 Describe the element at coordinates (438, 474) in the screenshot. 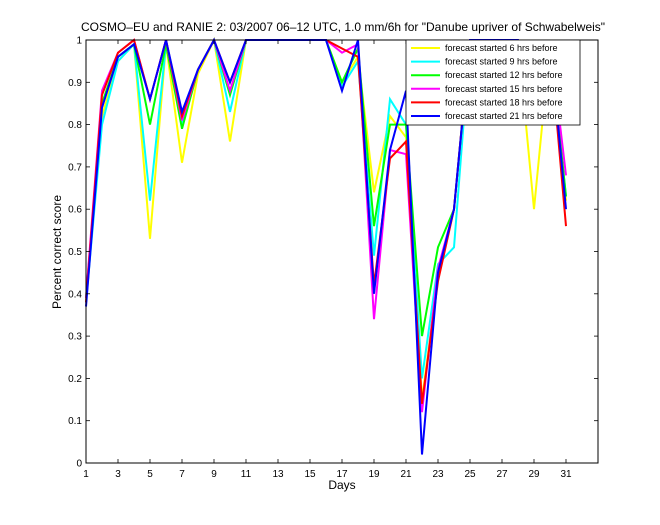

I see `x-tick-label: 23` at that location.